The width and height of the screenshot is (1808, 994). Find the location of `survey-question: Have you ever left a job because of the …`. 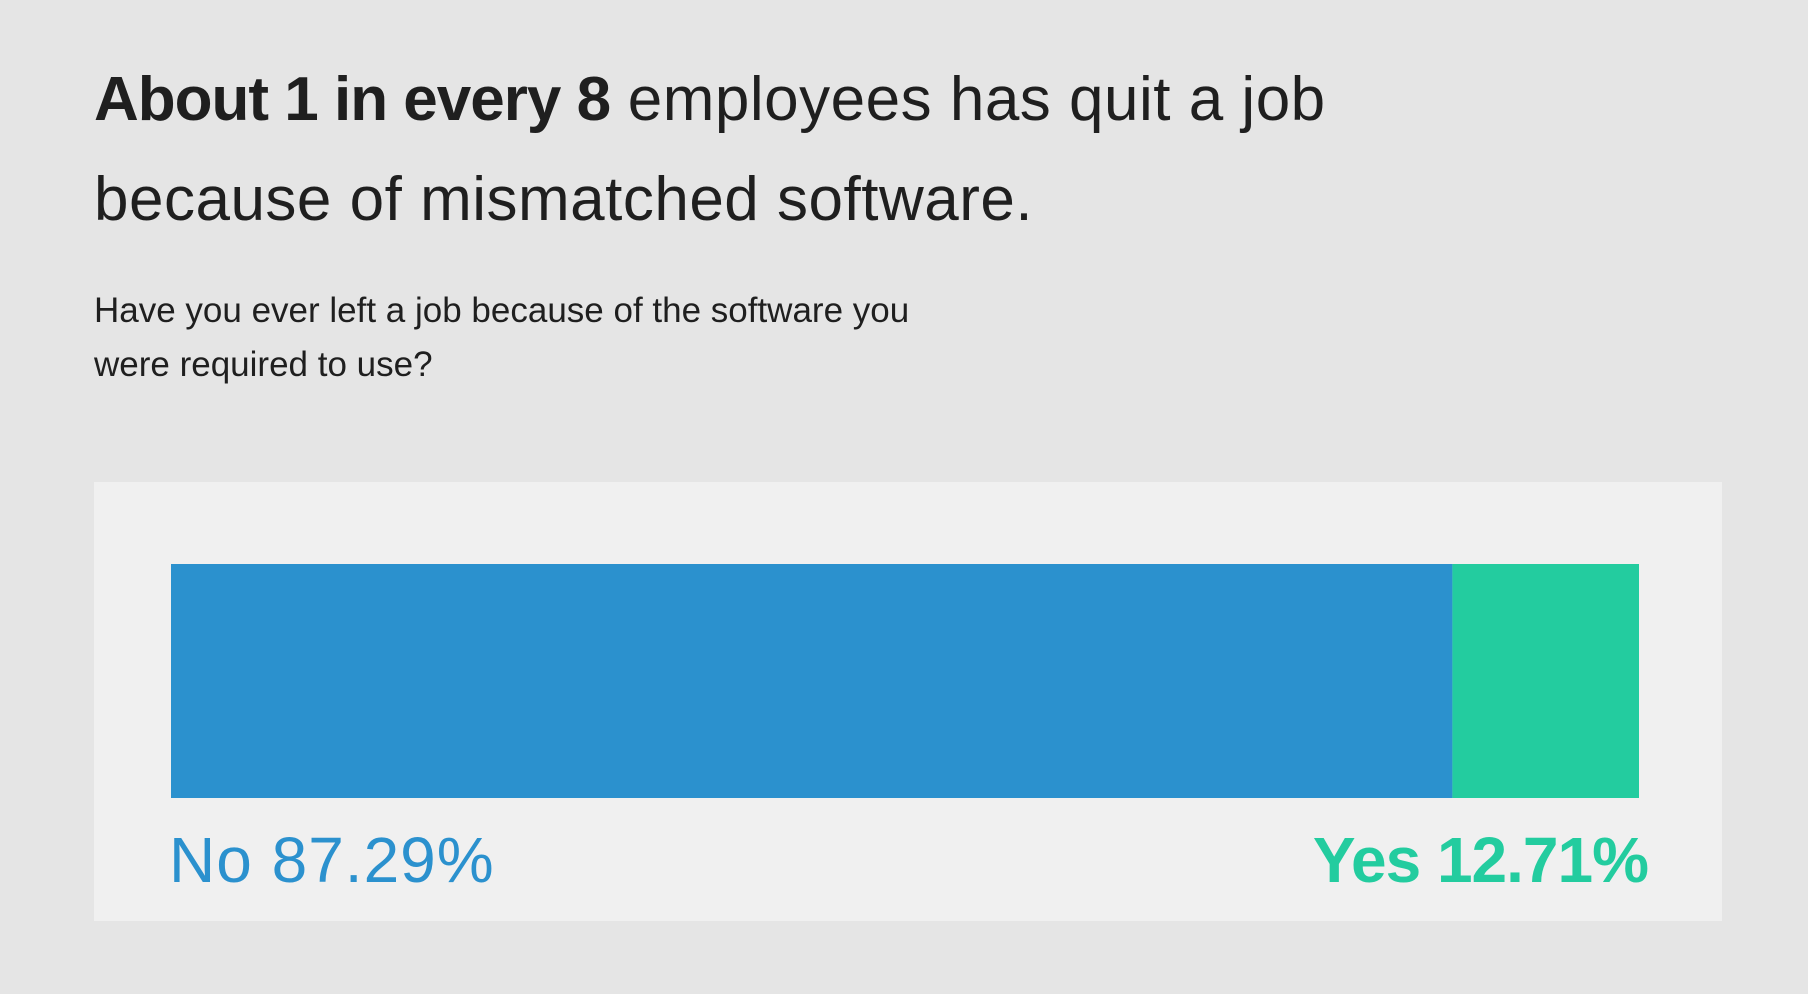

survey-question: Have you ever left a job because of the … is located at coordinates (502, 337).